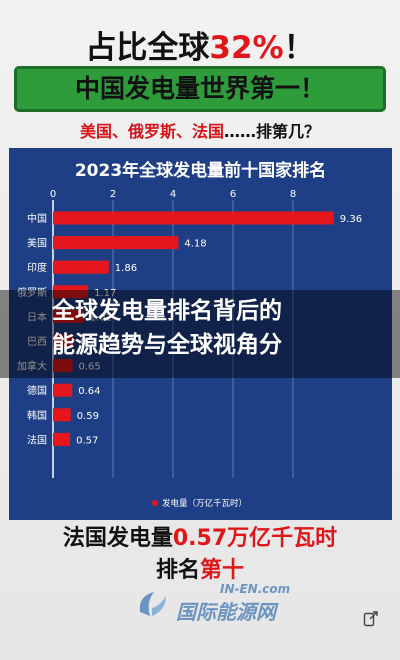 The height and width of the screenshot is (660, 400). I want to click on data-label: 9.36, so click(351, 219).